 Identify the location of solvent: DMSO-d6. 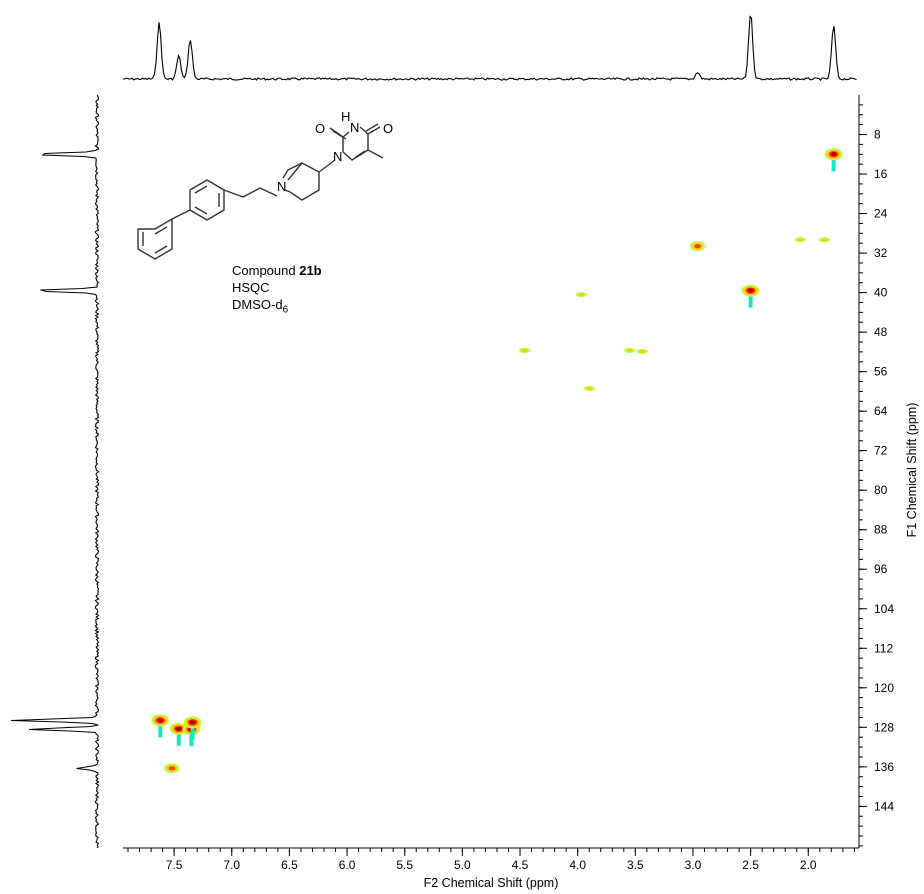
(277, 307).